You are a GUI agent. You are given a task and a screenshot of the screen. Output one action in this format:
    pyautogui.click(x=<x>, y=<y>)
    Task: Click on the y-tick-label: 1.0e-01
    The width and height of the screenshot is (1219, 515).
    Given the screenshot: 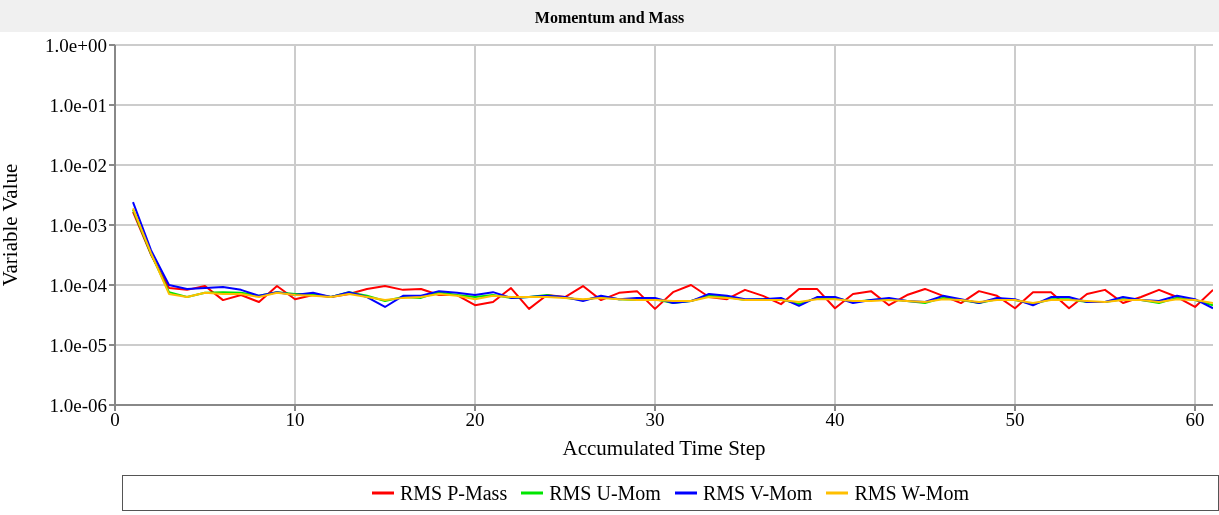 What is the action you would take?
    pyautogui.click(x=78, y=105)
    